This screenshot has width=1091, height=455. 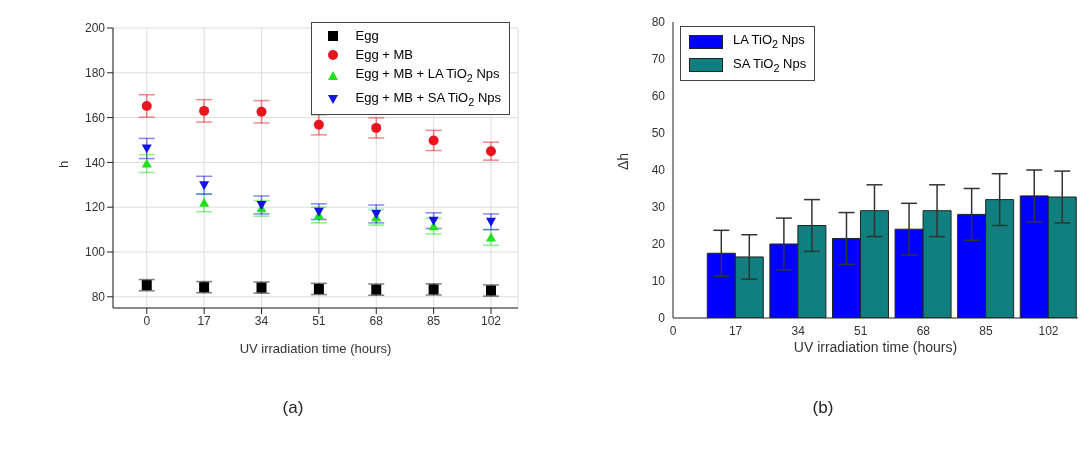 What do you see at coordinates (95, 162) in the screenshot?
I see `y-tick-label: 140` at bounding box center [95, 162].